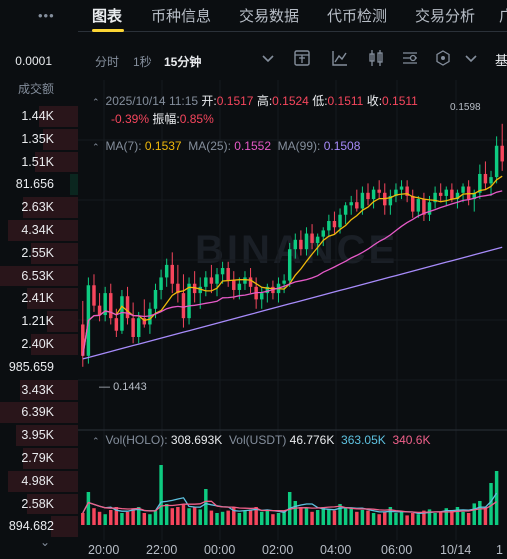 Image resolution: width=507 pixels, height=559 pixels. Describe the element at coordinates (37, 343) in the screenshot. I see `trade-amount: 2.40K` at that location.